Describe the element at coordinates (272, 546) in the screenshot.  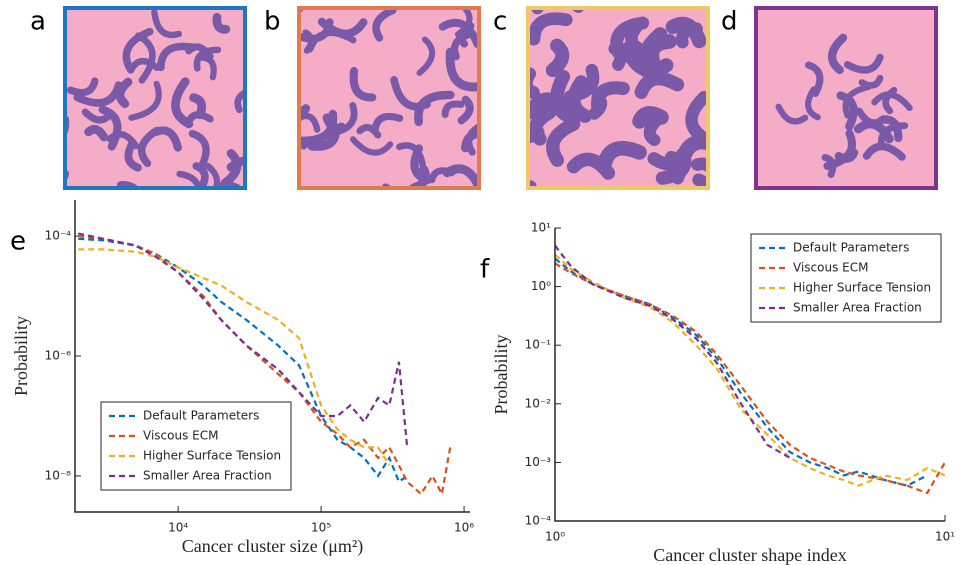
I see `x-axis-label: Cancer cluster size (μm²)` at that location.